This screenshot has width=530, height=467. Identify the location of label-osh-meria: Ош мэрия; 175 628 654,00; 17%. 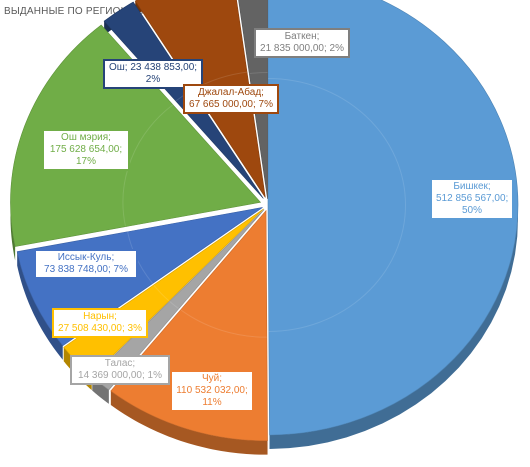
(86, 150).